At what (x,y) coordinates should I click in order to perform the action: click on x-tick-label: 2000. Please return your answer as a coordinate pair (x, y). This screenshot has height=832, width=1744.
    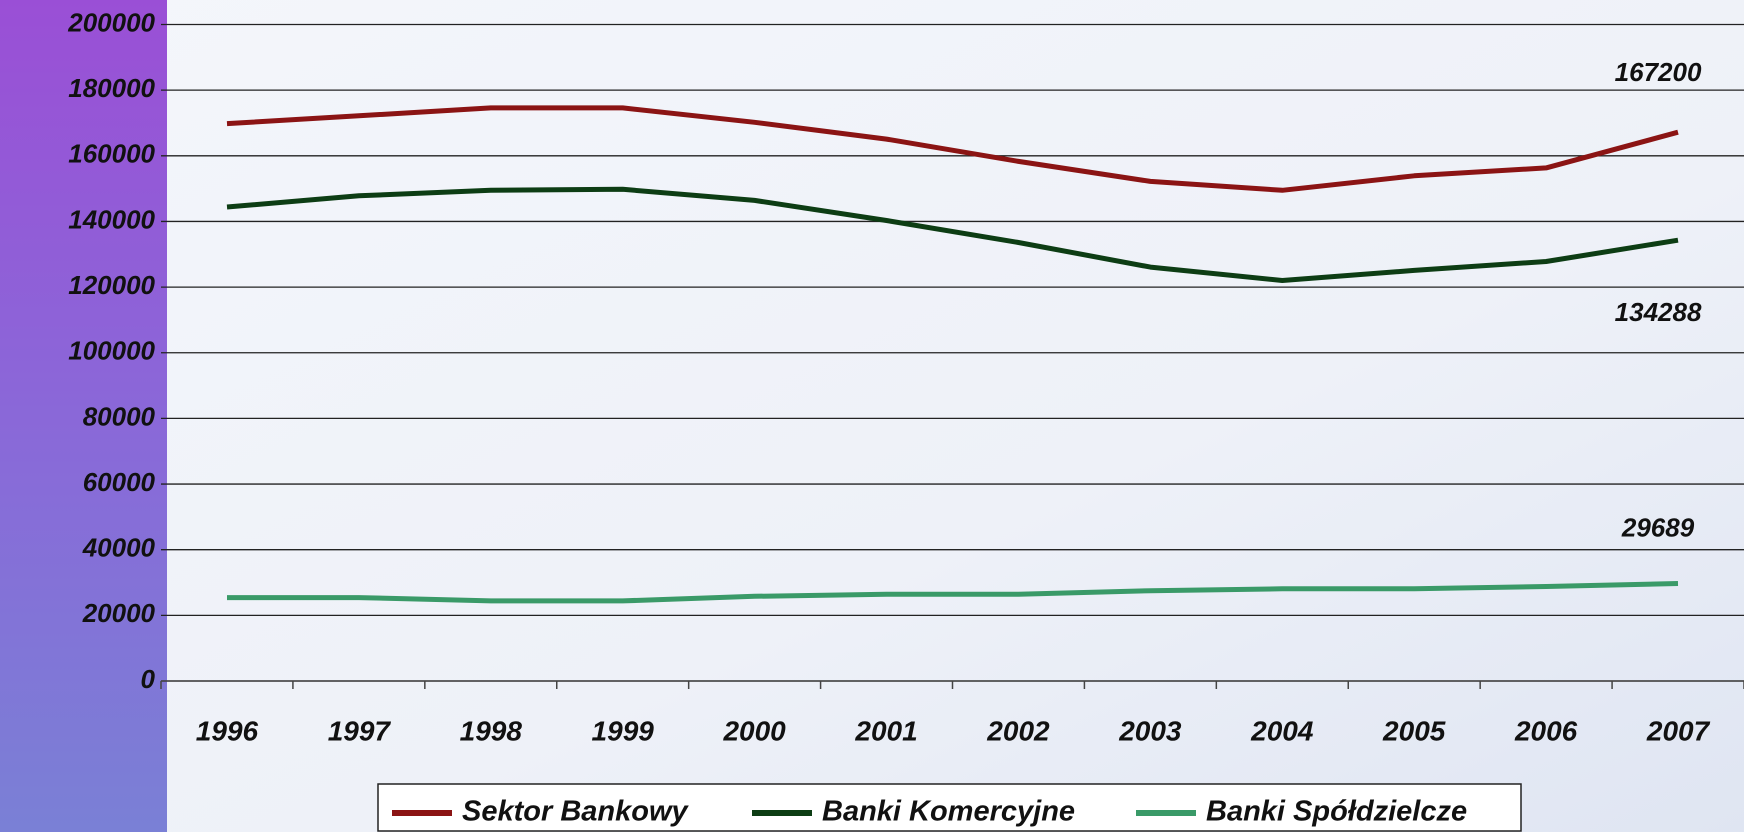
    Looking at the image, I should click on (754, 730).